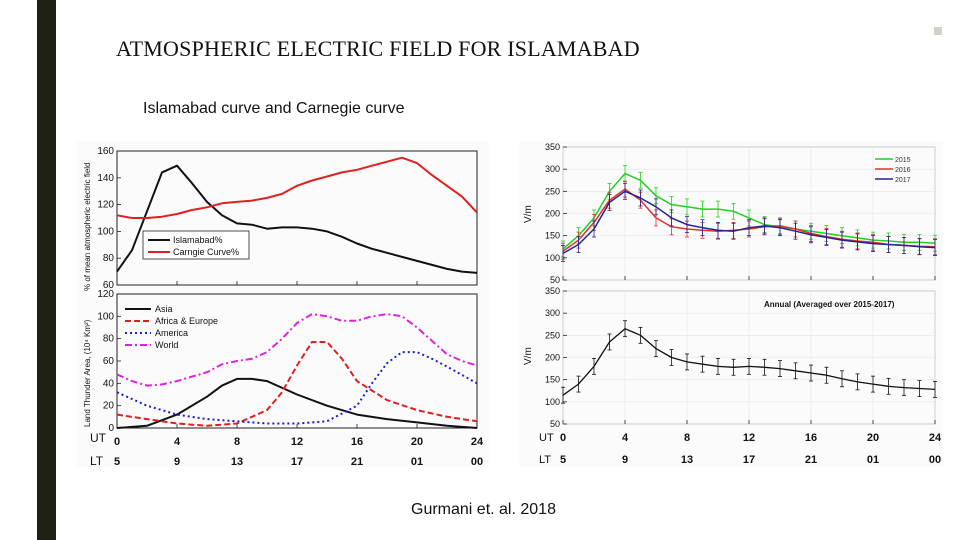  Describe the element at coordinates (528, 214) in the screenshot. I see `right-top-ylabel: V/m` at that location.